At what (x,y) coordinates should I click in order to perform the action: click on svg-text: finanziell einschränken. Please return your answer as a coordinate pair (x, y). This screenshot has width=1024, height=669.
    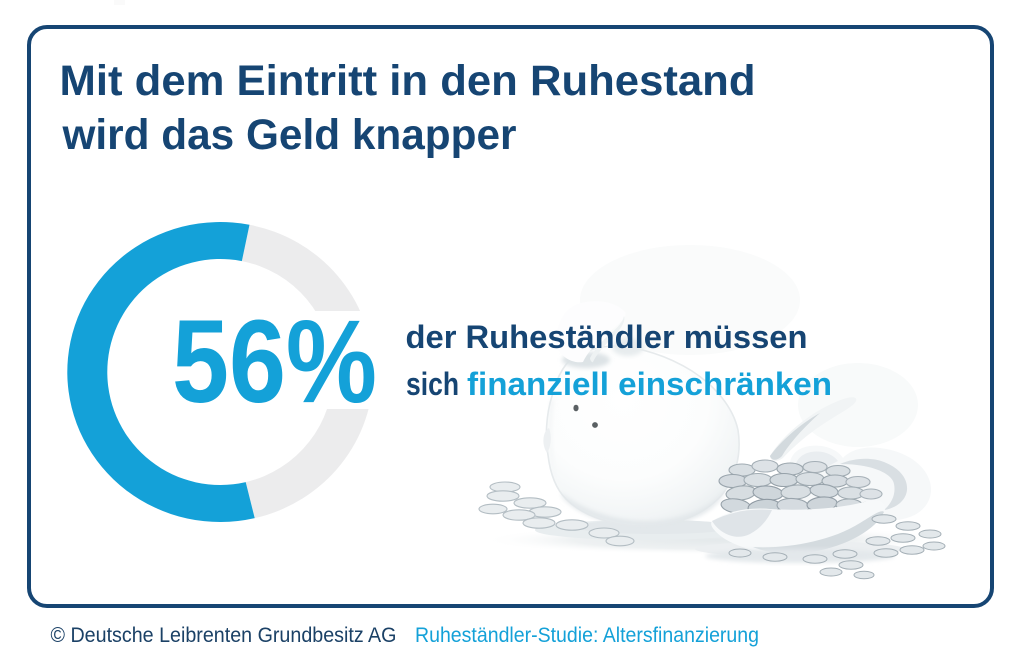
    Looking at the image, I should click on (649, 384).